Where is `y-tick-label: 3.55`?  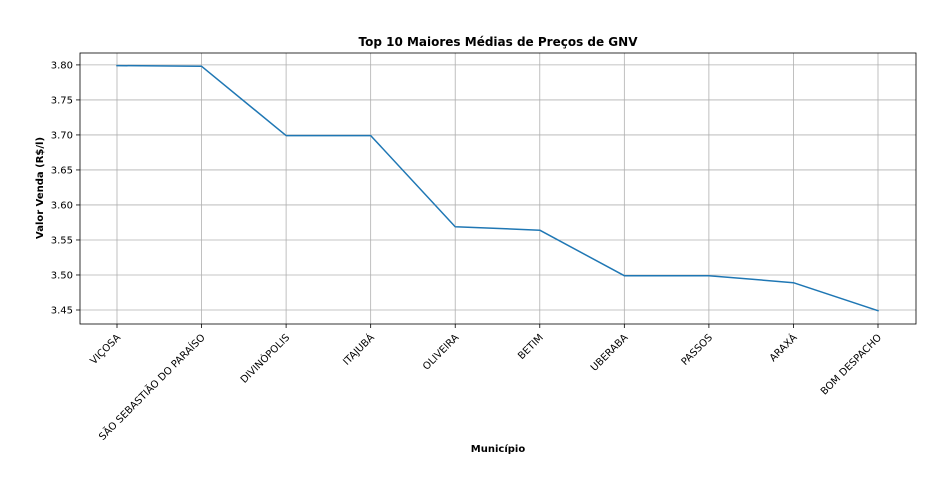 y-tick-label: 3.55 is located at coordinates (62, 240).